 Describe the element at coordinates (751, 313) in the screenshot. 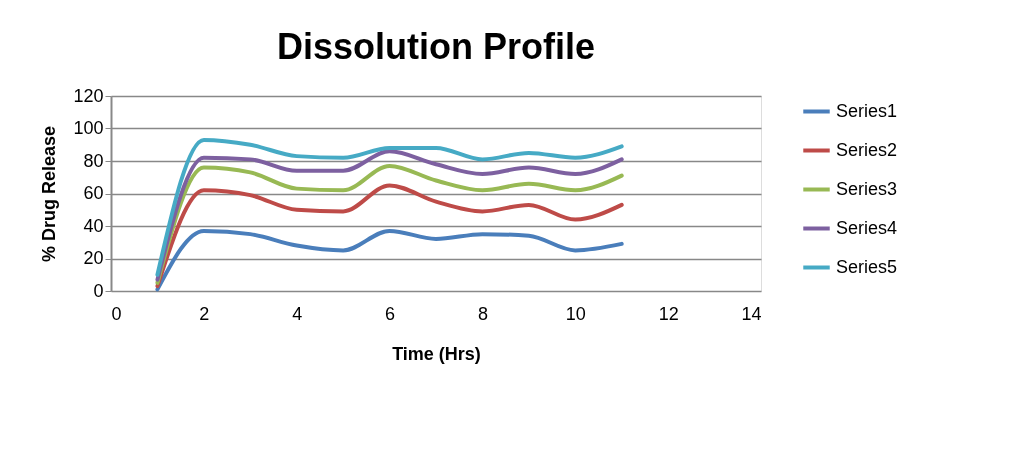

I see `x-tick-label: 14` at that location.